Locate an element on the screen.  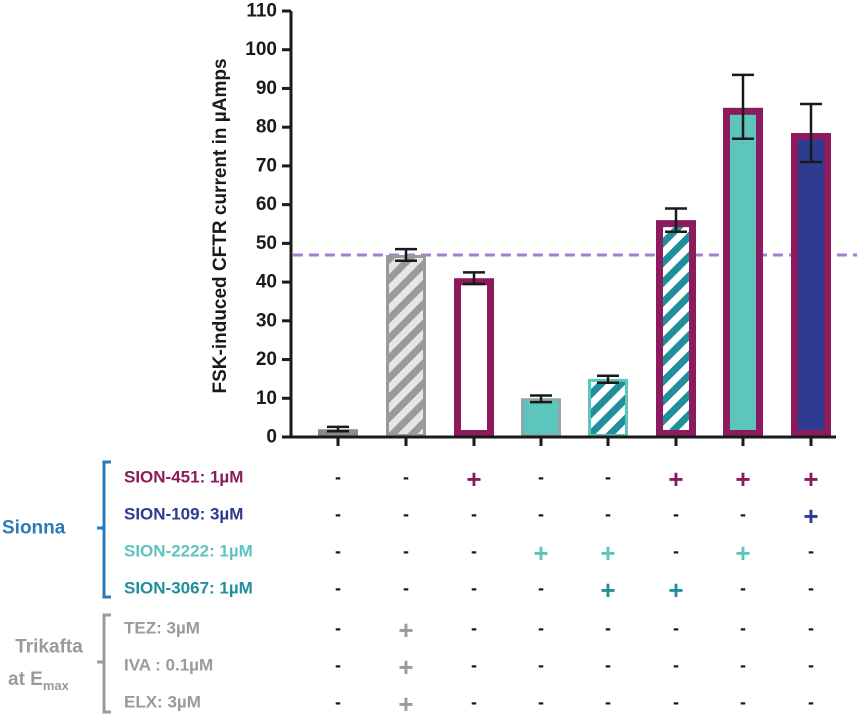
group-label-emax: at Emax is located at coordinates (39, 681).